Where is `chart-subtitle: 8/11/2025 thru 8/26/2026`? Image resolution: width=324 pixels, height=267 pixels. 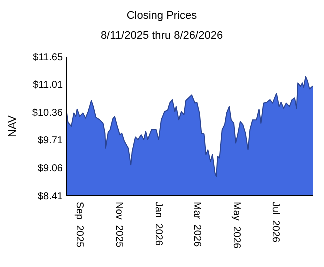
chart-subtitle: 8/11/2025 thru 8/26/2026 is located at coordinates (162, 36).